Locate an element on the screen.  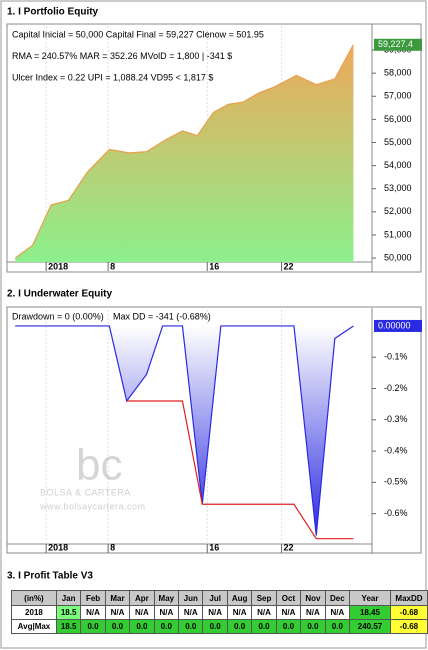
table-cell: 2018 is located at coordinates (34, 612).